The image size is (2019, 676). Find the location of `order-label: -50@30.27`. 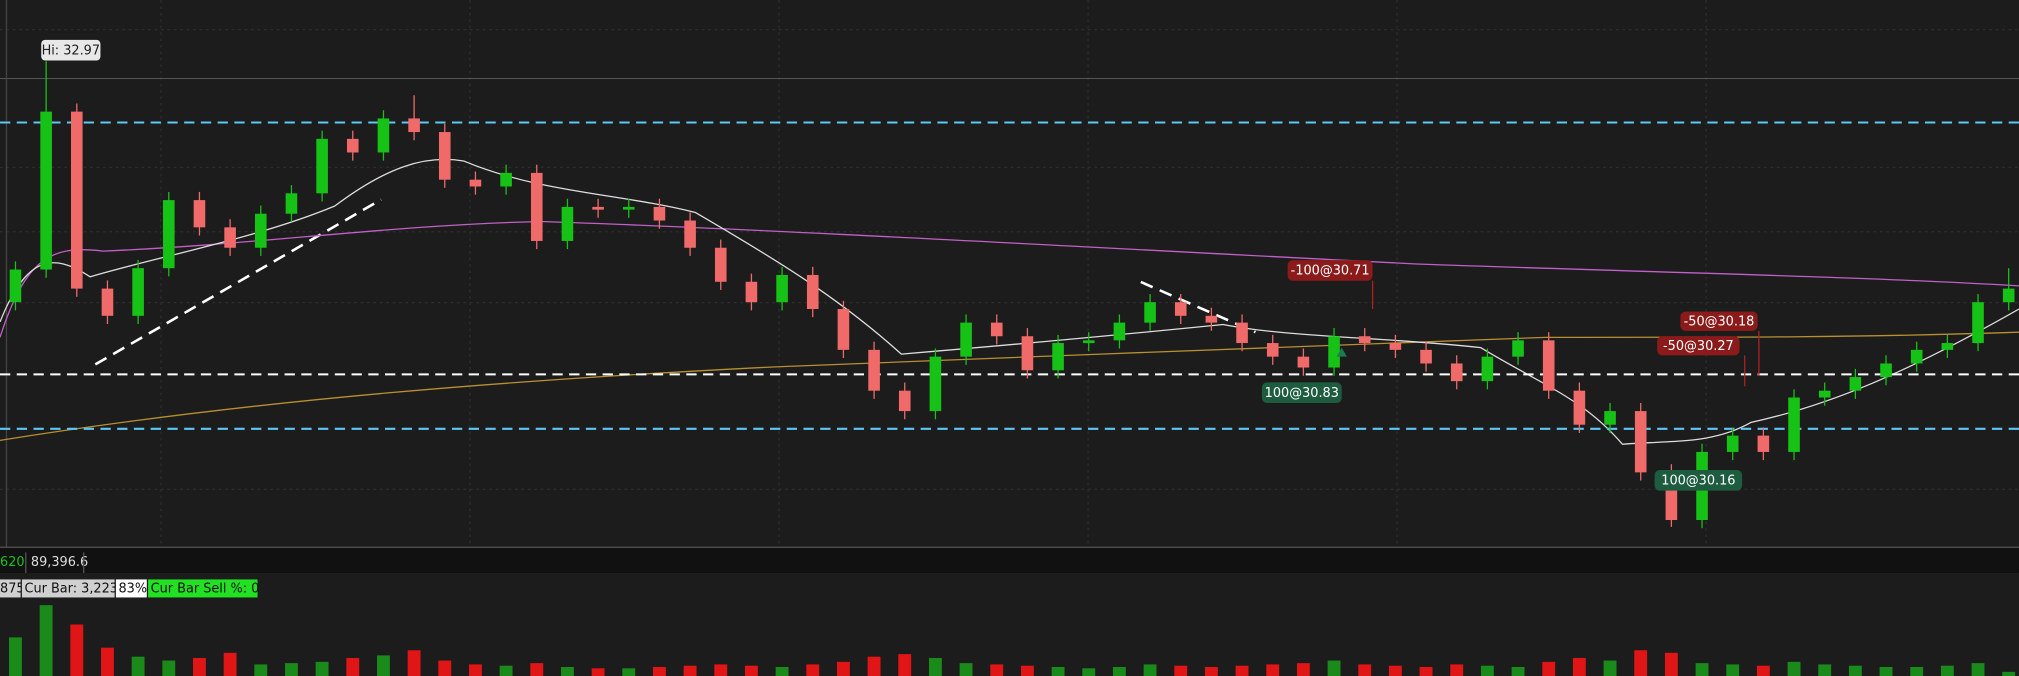

order-label: -50@30.27 is located at coordinates (1698, 346).